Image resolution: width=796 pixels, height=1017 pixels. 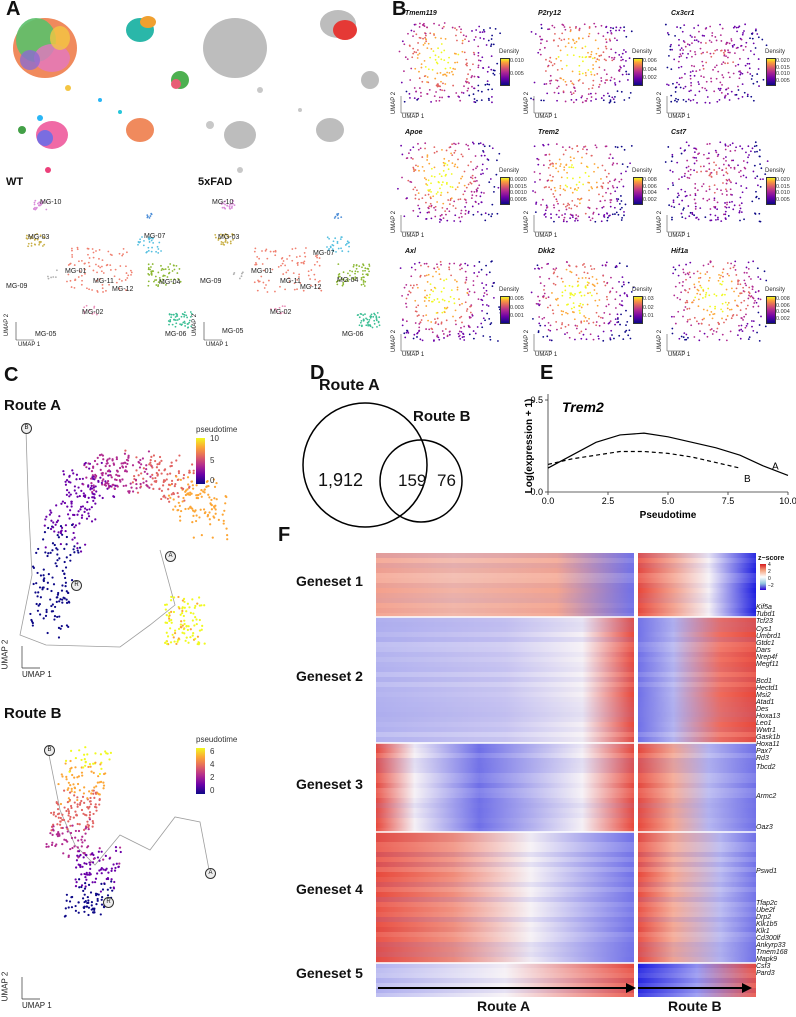 I want to click on heatmap-gene-label: Atad1, so click(x=765, y=702).